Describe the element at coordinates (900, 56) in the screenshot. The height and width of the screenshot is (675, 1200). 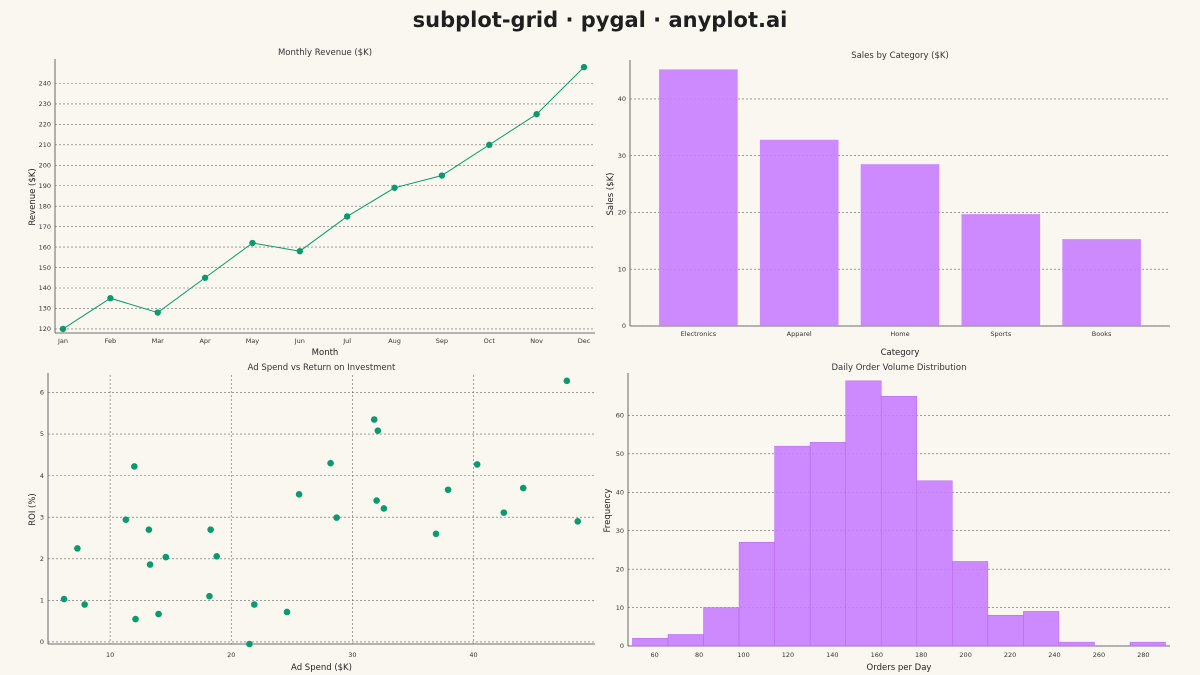
I see `sales-title: Sales by Category ($K)` at that location.